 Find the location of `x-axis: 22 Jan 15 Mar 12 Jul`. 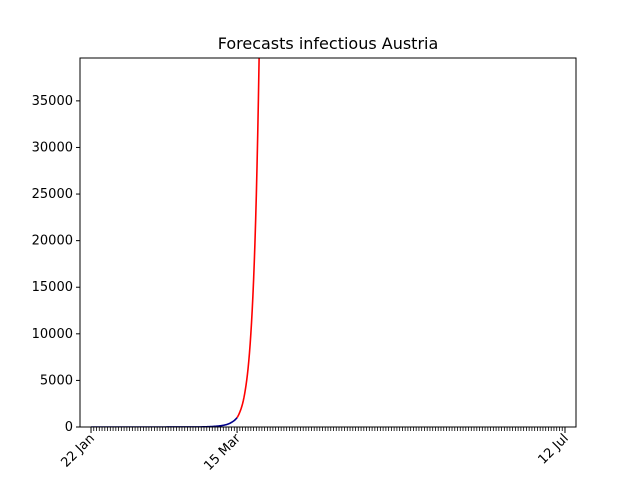

x-axis: 22 Jan 15 Mar 12 Jul is located at coordinates (315, 450).